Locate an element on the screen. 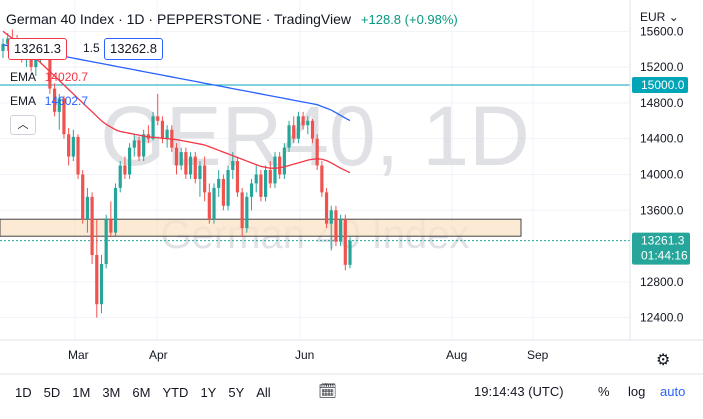 This screenshot has width=703, height=419. log-scale-button: log is located at coordinates (637, 391).